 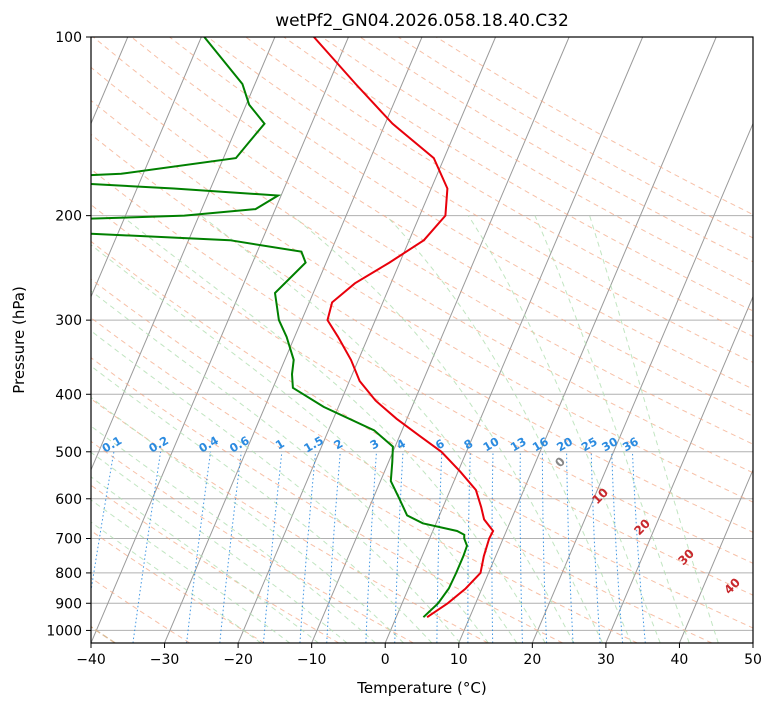 What do you see at coordinates (564, 444) in the screenshot?
I see `mixing-ratio-label: 20` at bounding box center [564, 444].